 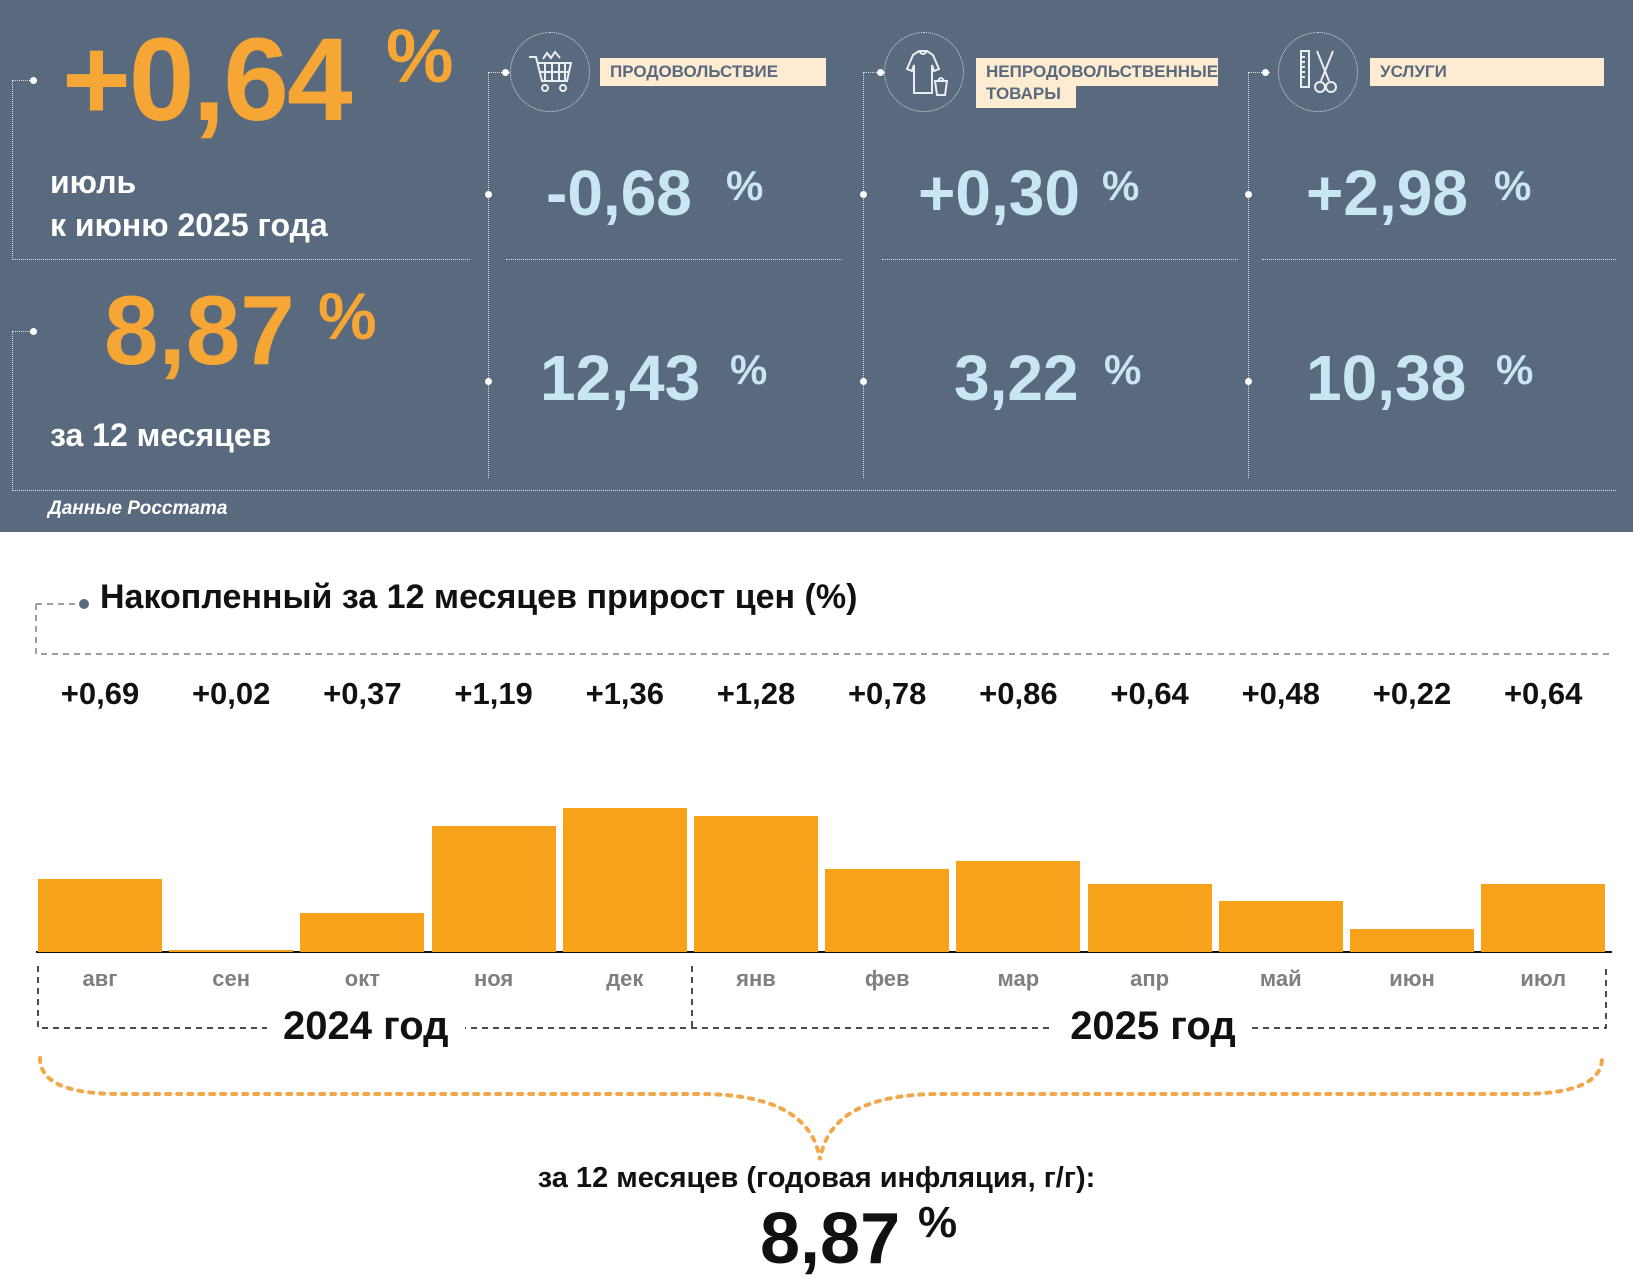 What do you see at coordinates (1016, 378) in the screenshot?
I see `category-year-value: 3,22` at bounding box center [1016, 378].